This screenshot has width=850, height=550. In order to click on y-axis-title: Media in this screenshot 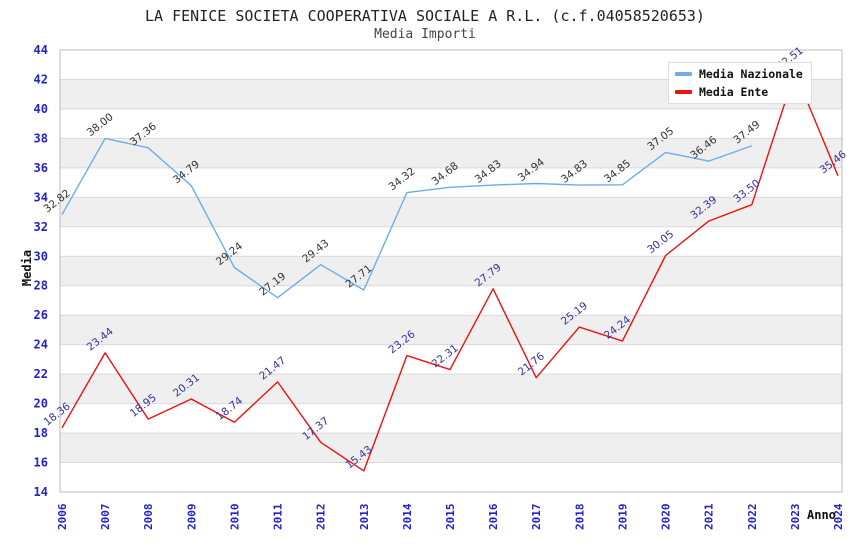, I will do `click(27, 268)`.